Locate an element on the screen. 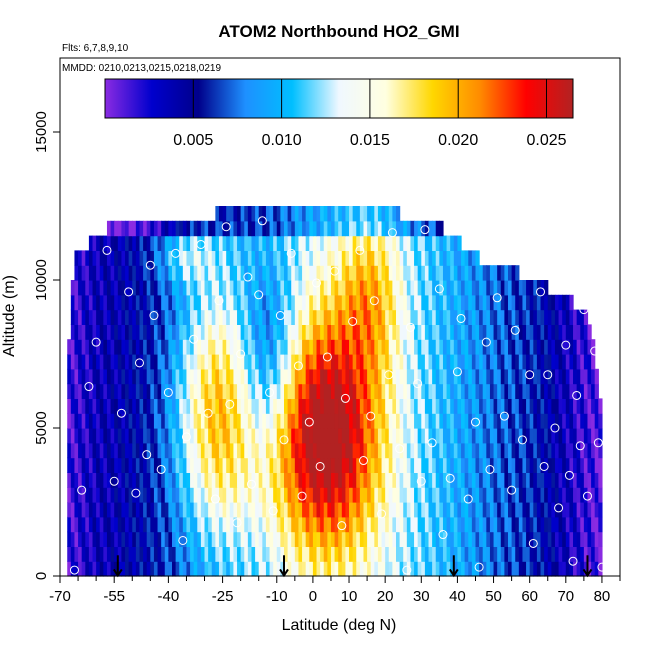  x-tick-label: -25 is located at coordinates (223, 596).